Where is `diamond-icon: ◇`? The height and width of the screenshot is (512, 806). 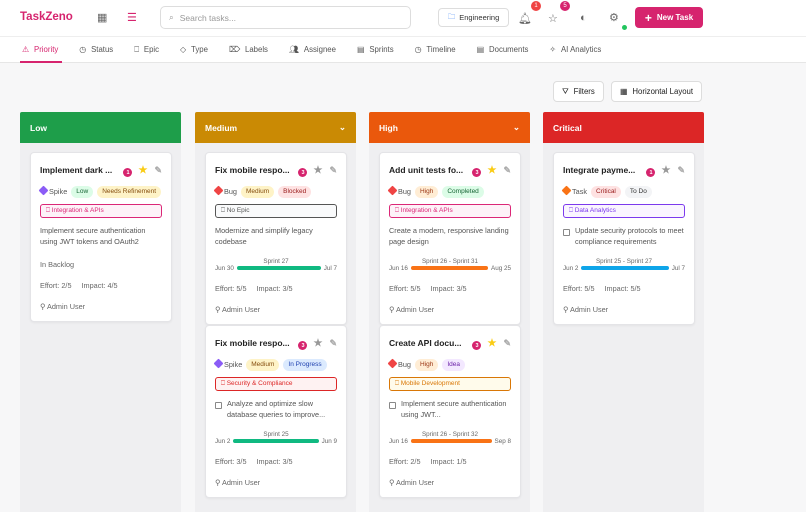 diamond-icon: ◇ is located at coordinates (183, 49).